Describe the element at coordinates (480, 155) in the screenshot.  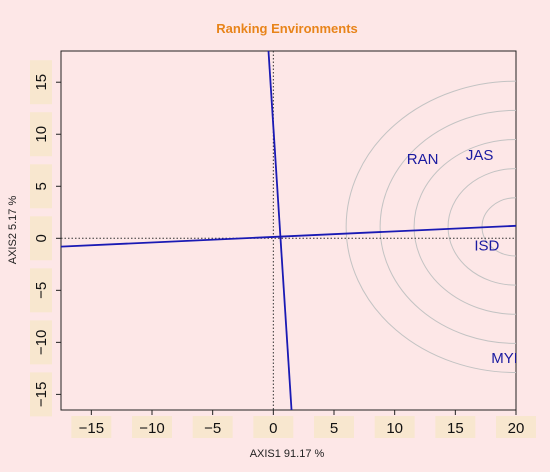
I see `environment-label: JAS` at that location.